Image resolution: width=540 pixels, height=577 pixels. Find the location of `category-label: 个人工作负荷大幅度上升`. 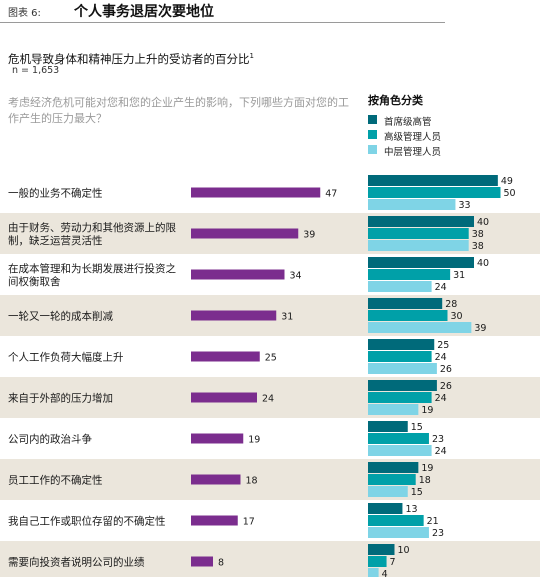

category-label: 个人工作负荷大幅度上升 is located at coordinates (66, 357).